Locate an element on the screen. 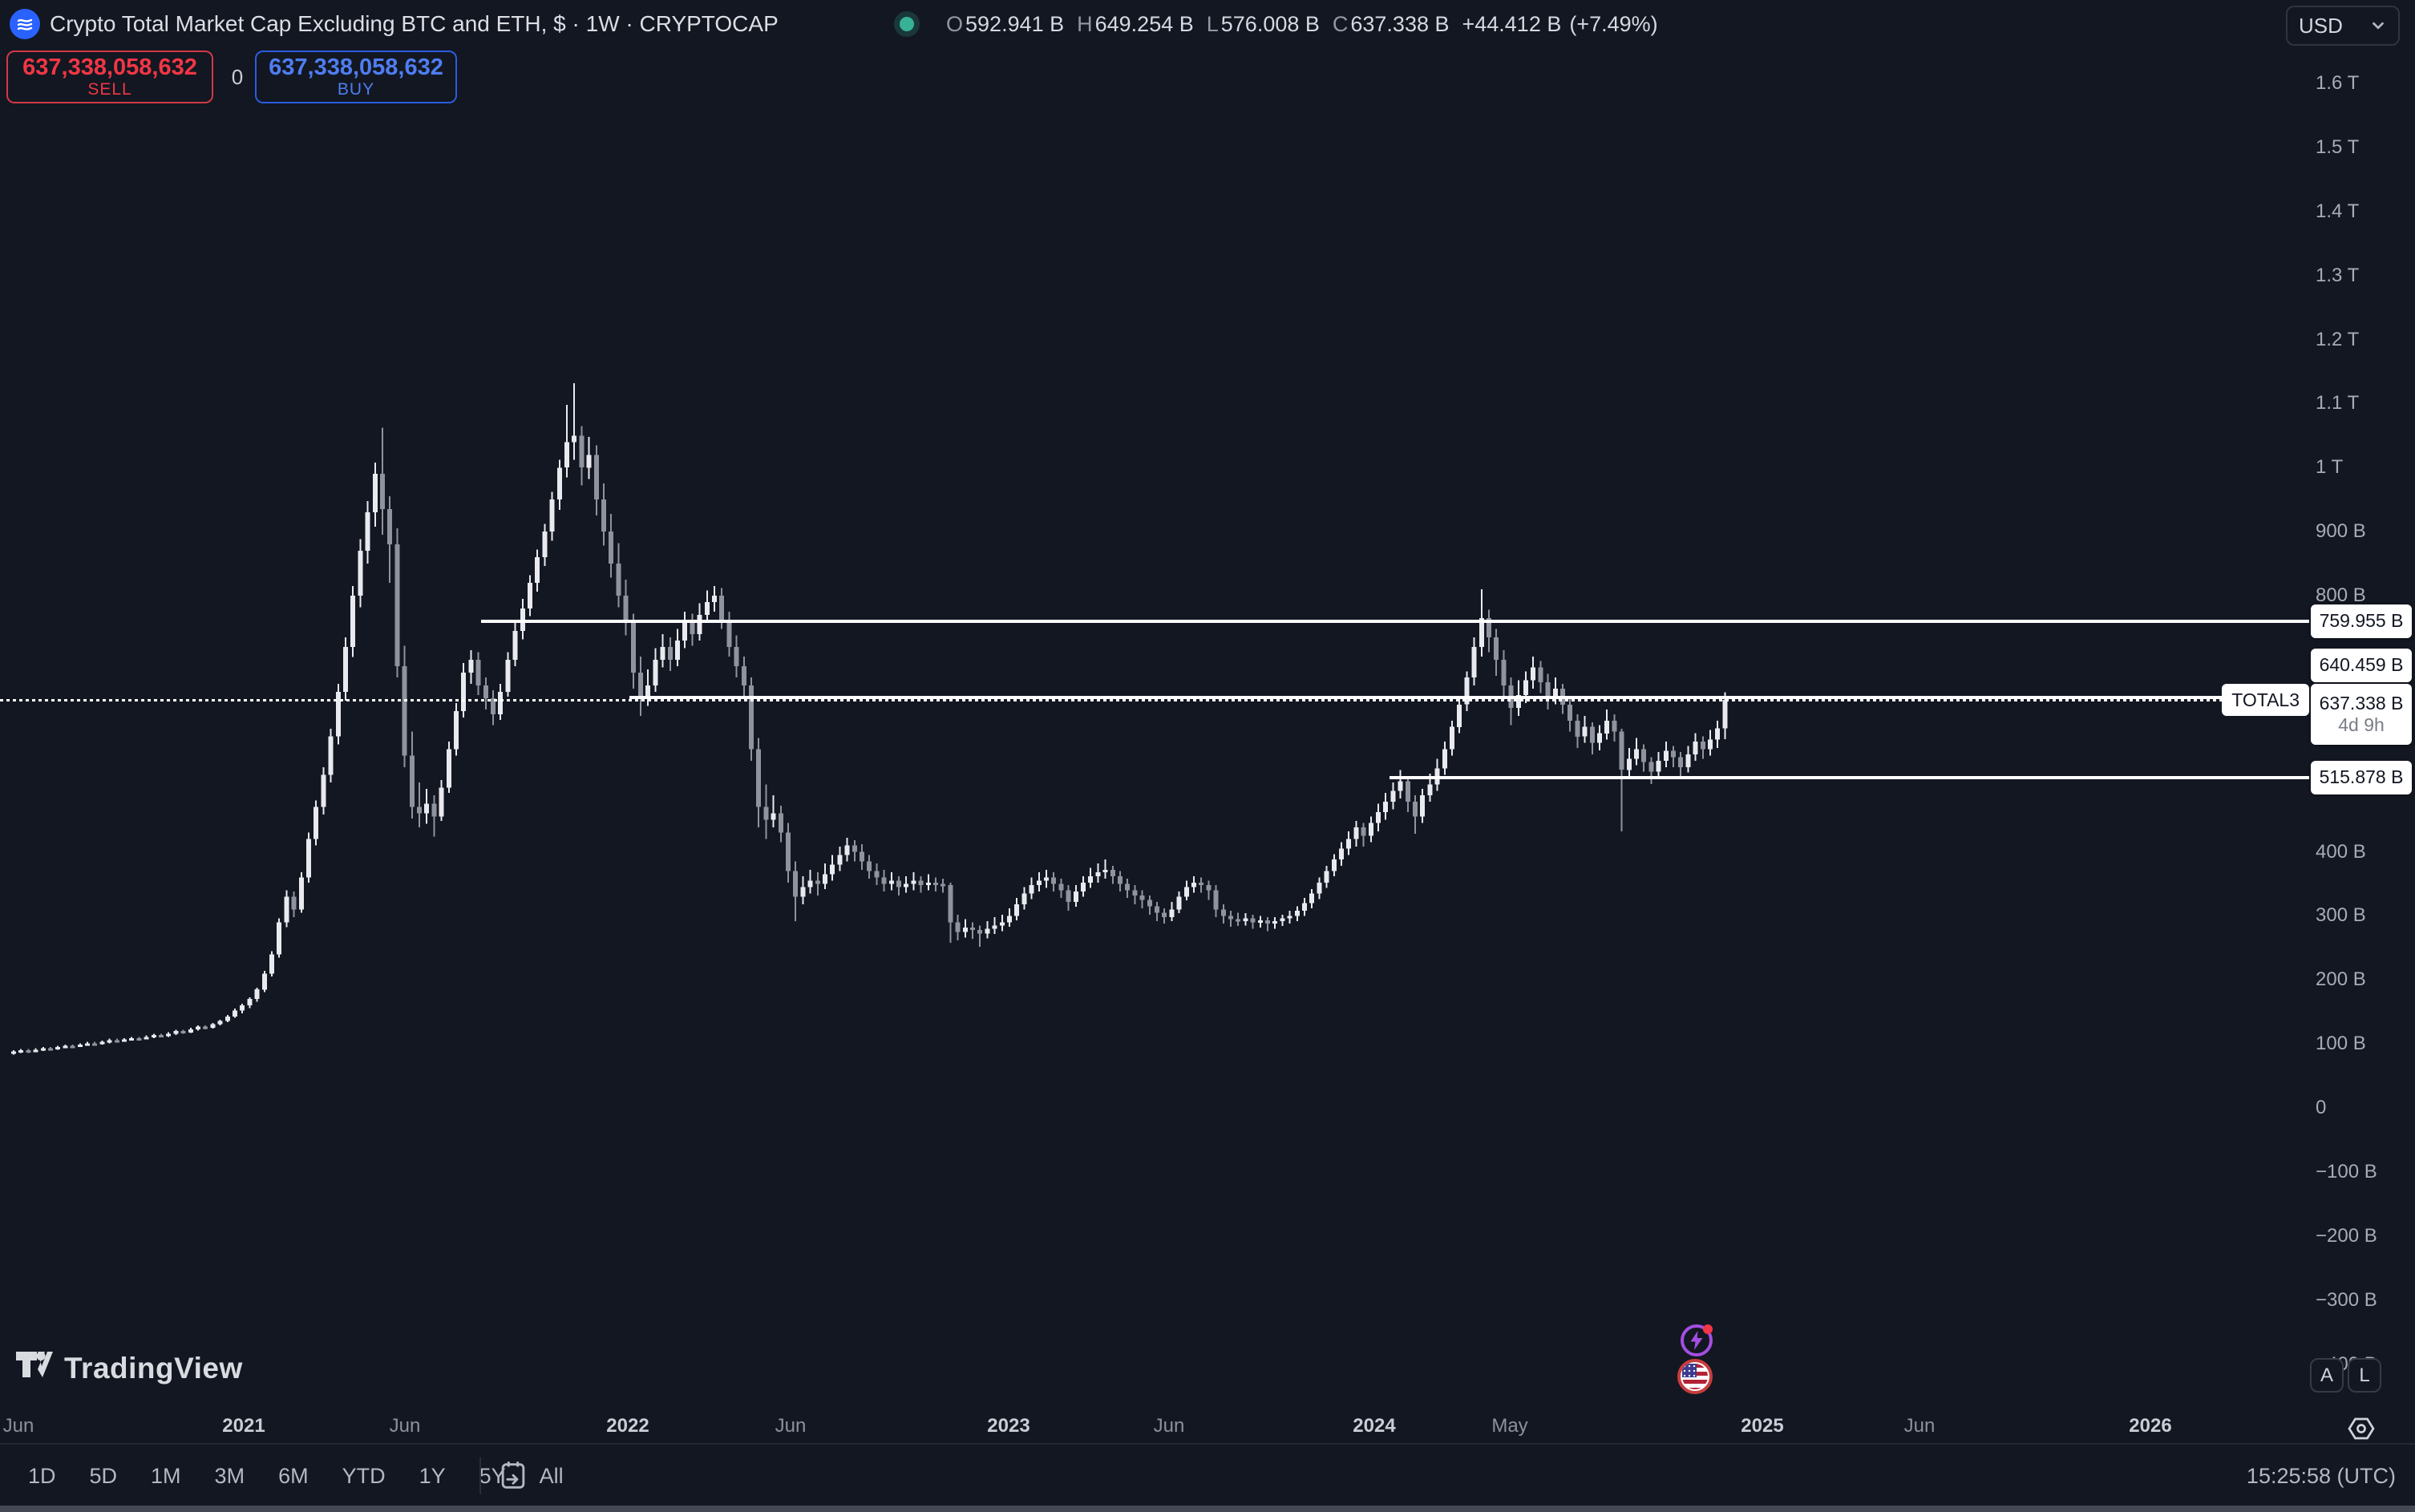 This screenshot has height=1512, width=2415. price-axis-label: −200 B is located at coordinates (2346, 1235).